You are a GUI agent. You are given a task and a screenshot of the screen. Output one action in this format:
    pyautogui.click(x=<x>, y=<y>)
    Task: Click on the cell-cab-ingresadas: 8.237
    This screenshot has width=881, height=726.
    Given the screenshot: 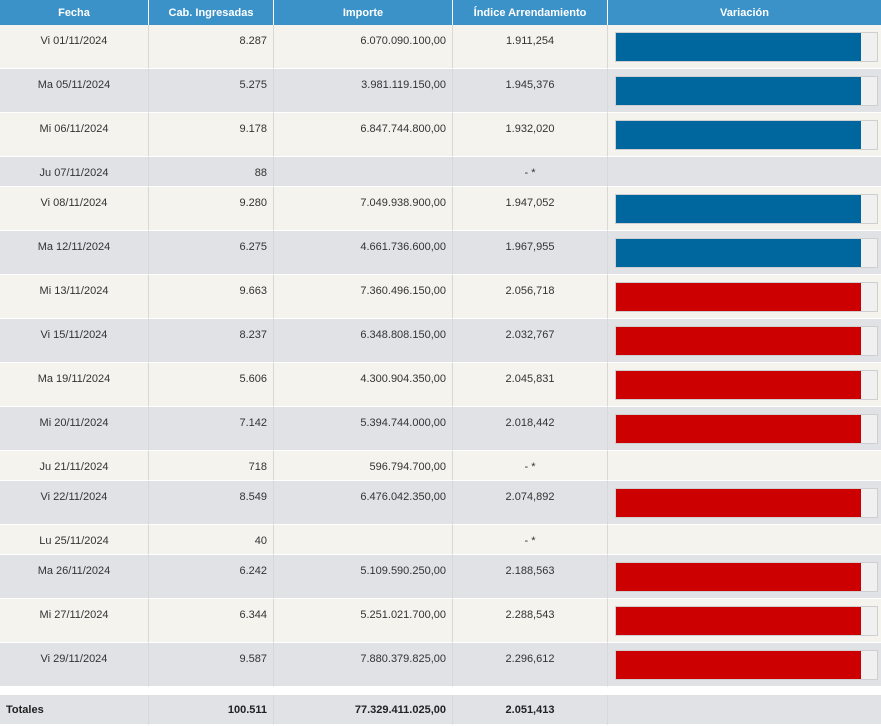 What is the action you would take?
    pyautogui.click(x=211, y=341)
    